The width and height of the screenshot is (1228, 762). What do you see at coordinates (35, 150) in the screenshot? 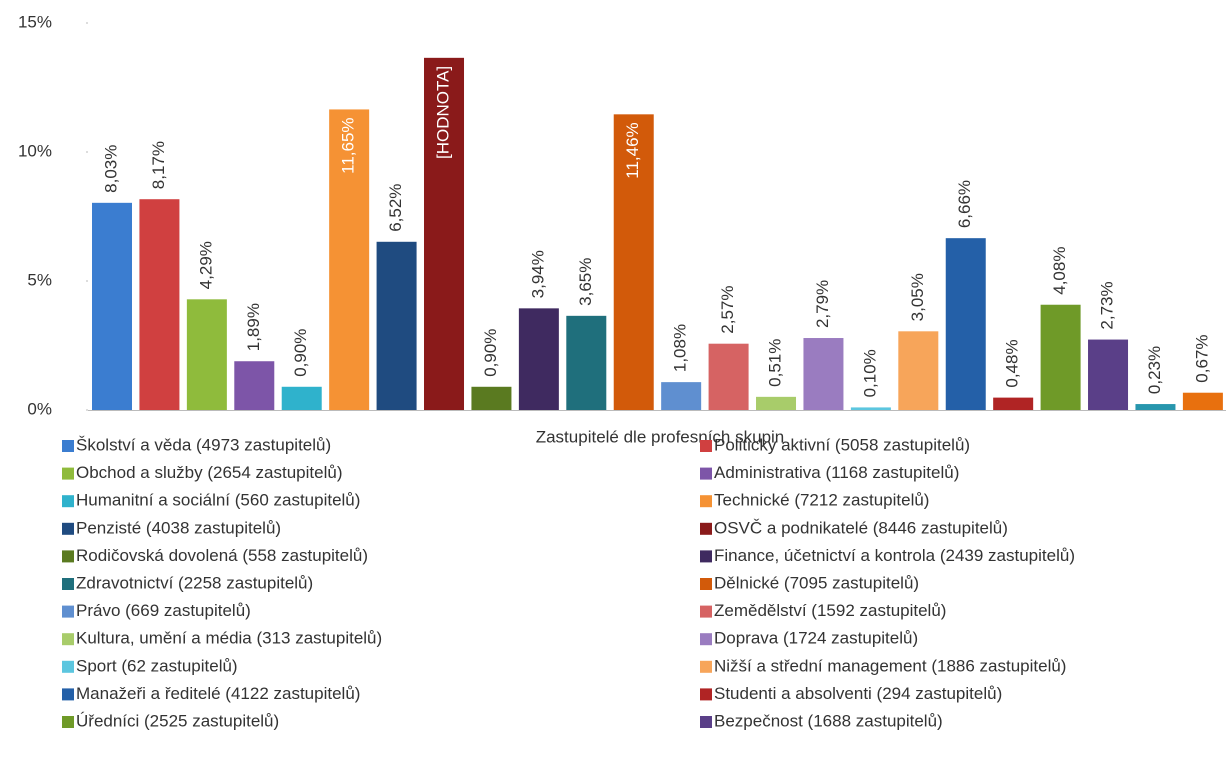
I see `y-tick-label: 10%` at bounding box center [35, 150].